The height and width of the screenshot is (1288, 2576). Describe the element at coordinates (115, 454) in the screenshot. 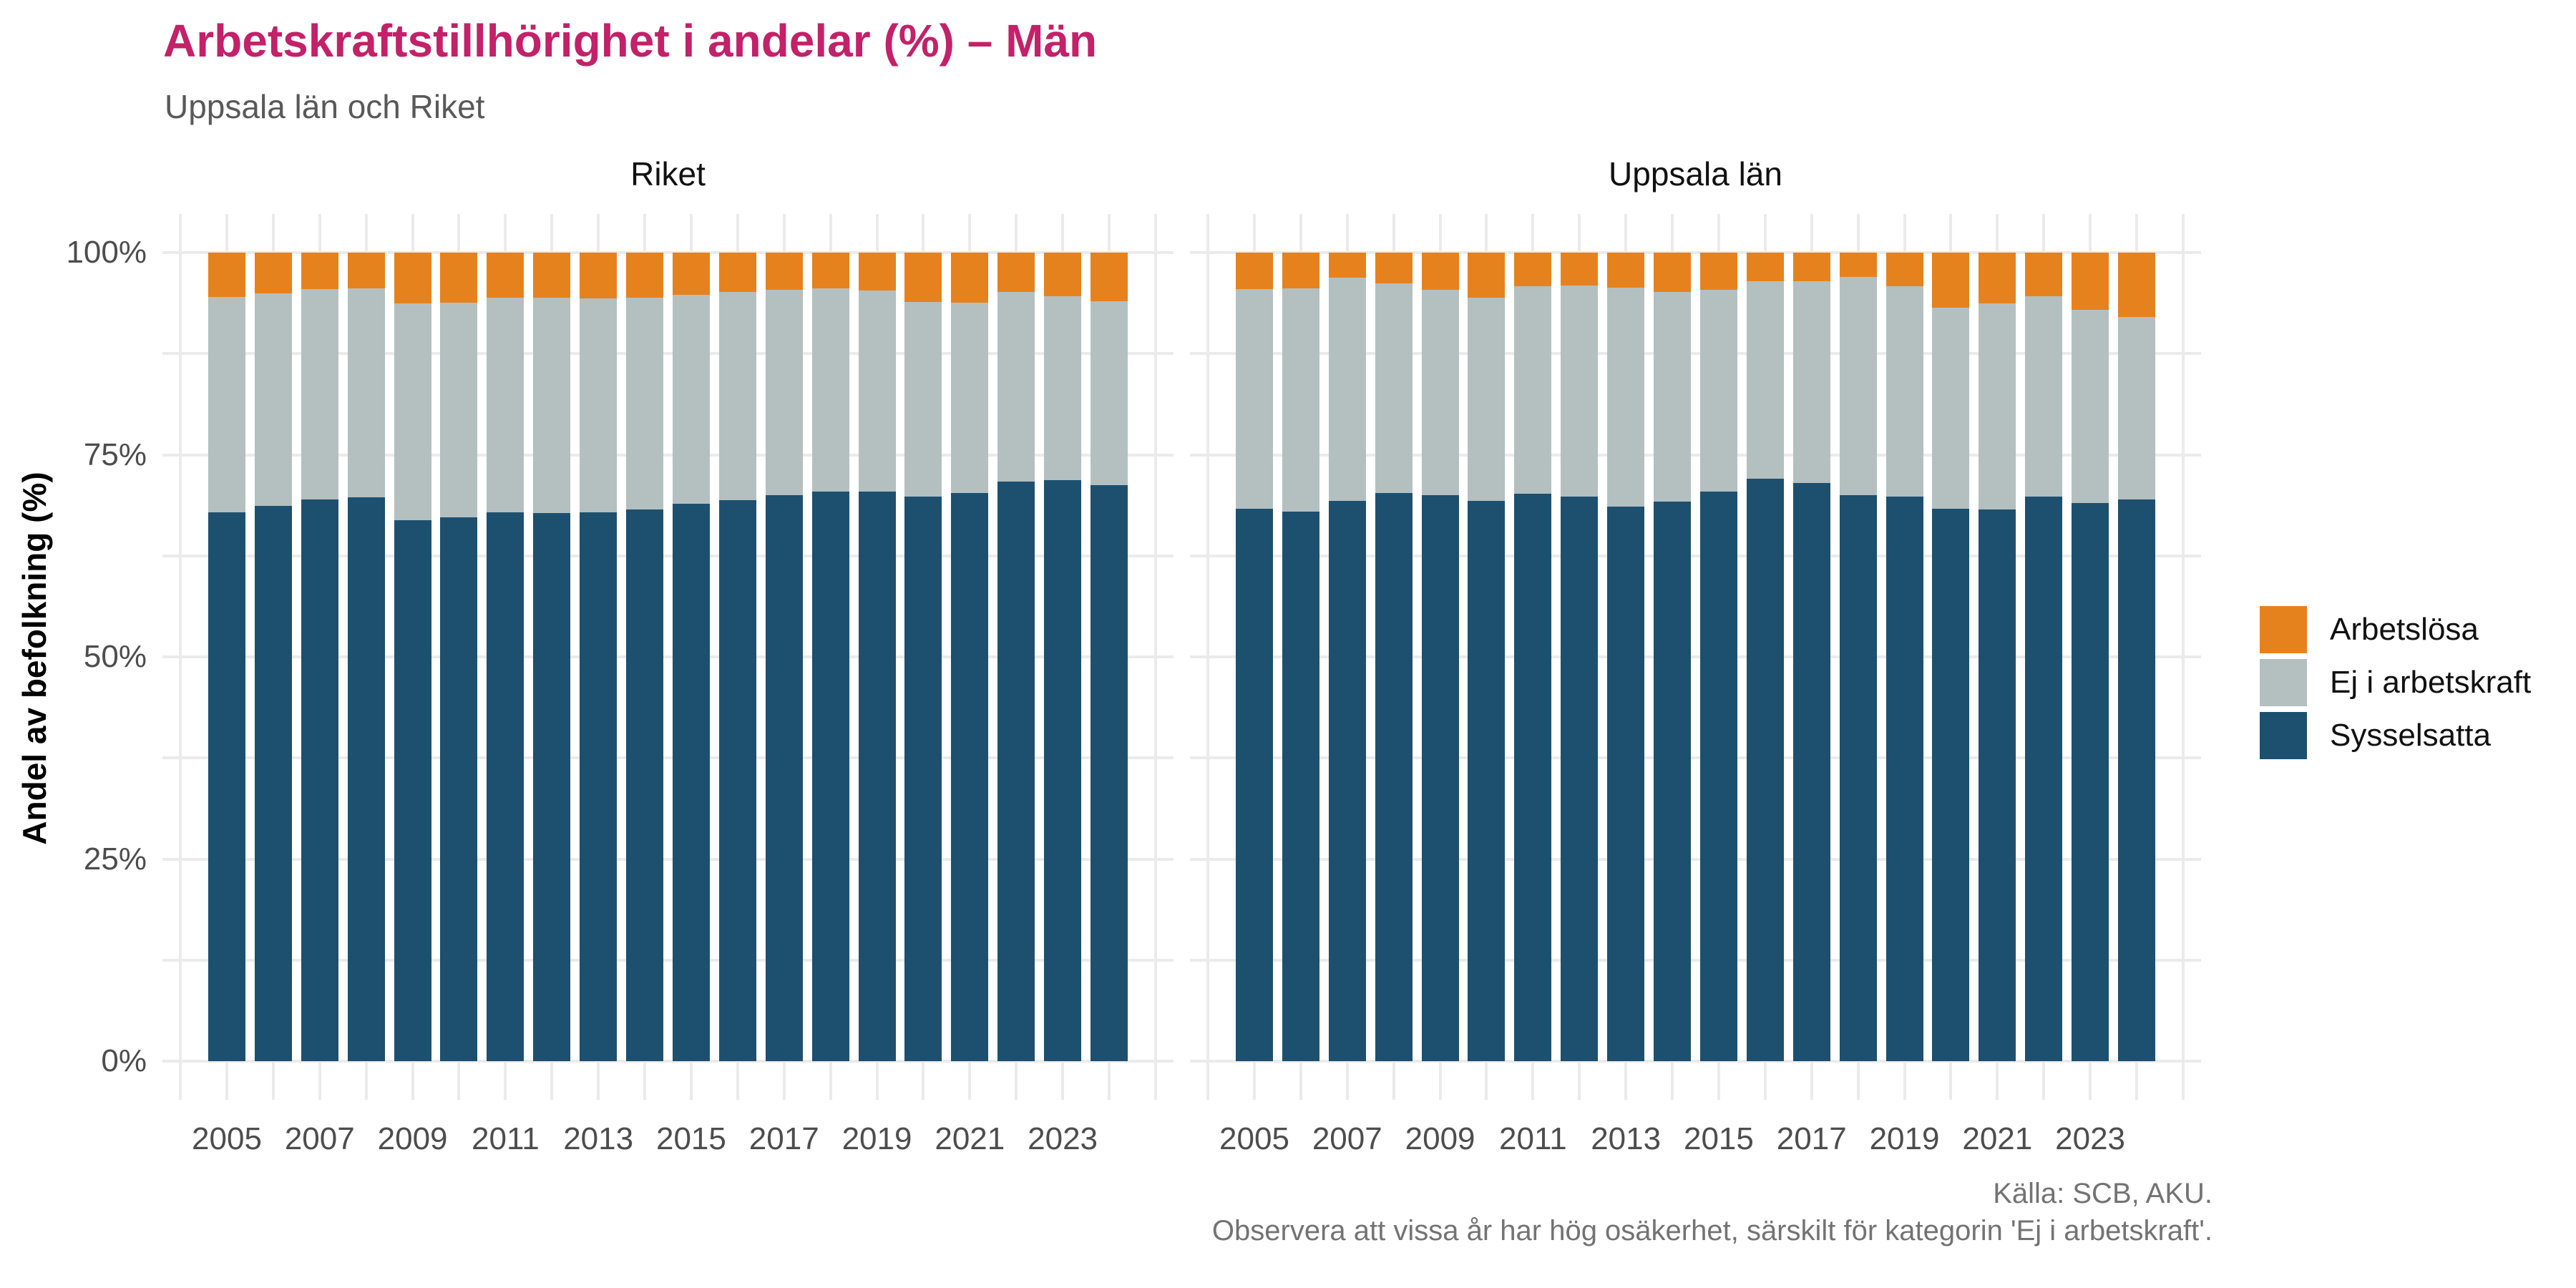

I see `y-tick-label: 75%` at that location.